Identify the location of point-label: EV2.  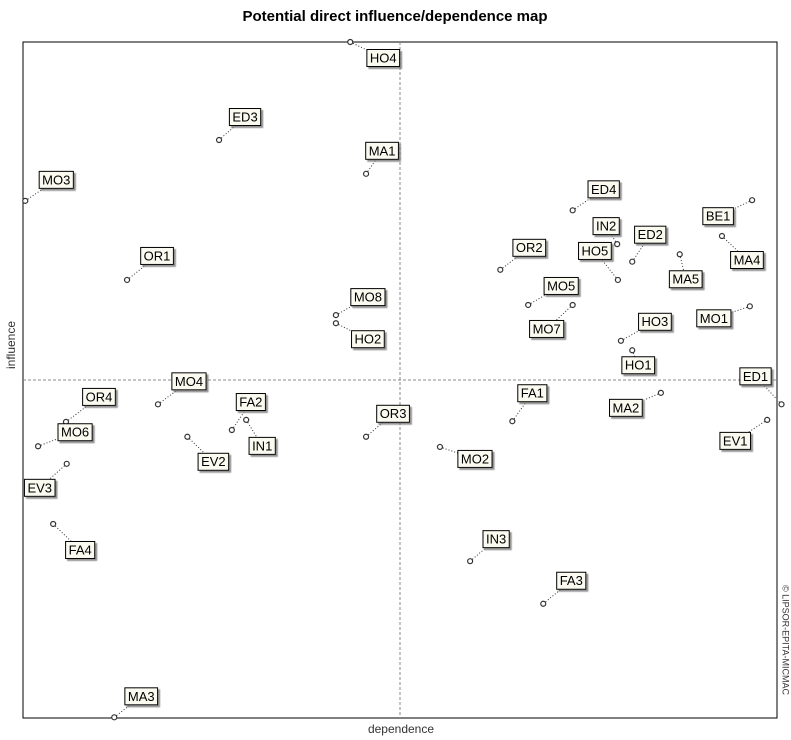
(213, 461).